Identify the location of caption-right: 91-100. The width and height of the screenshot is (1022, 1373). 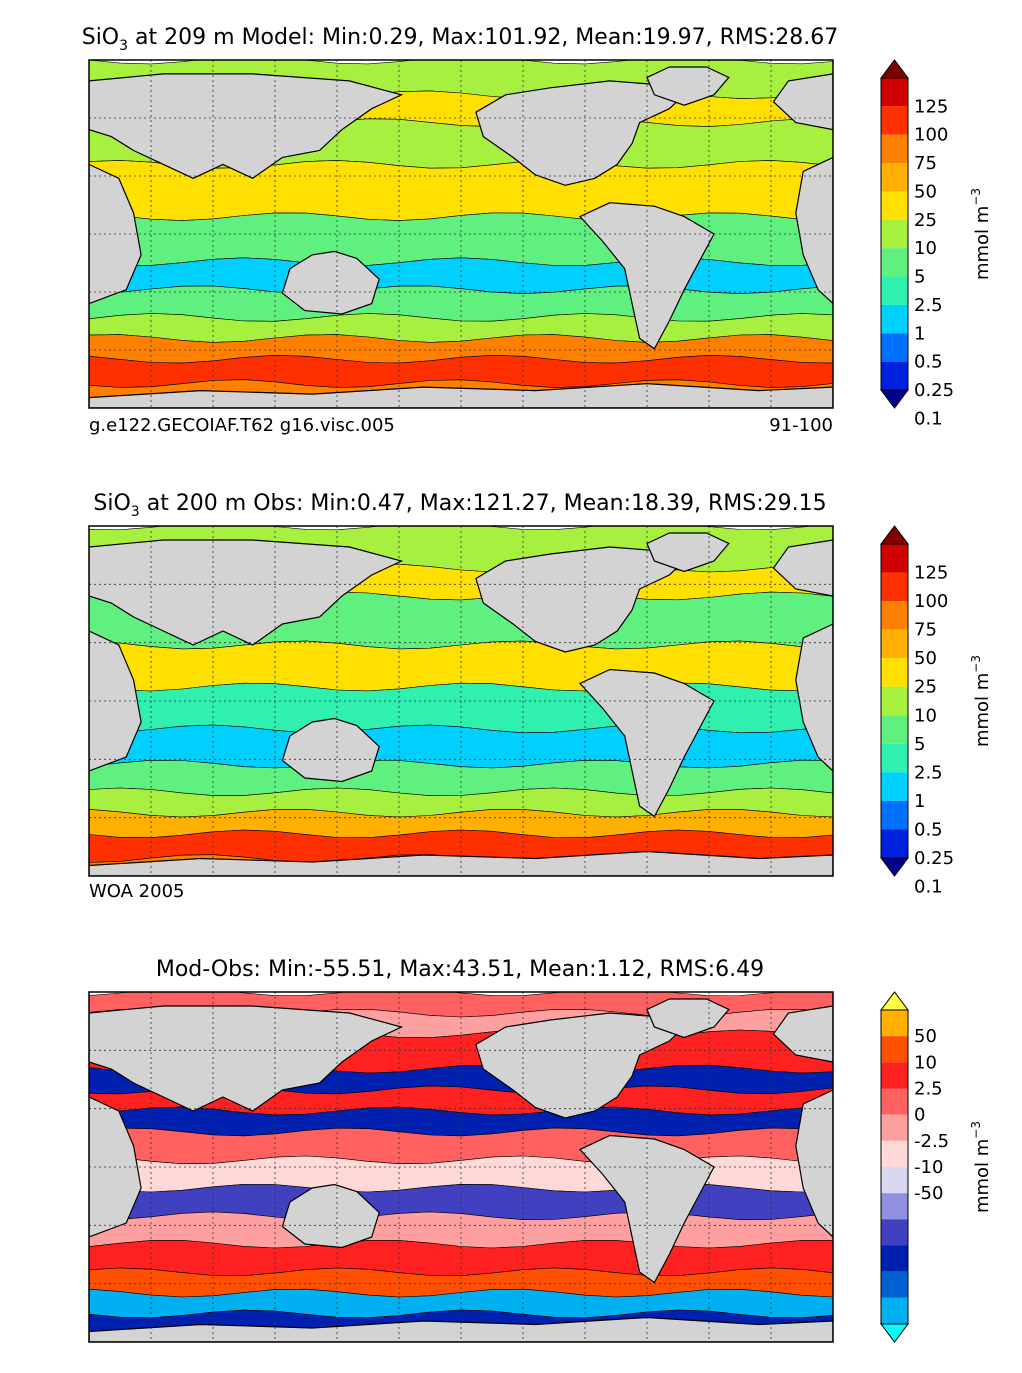
(801, 425).